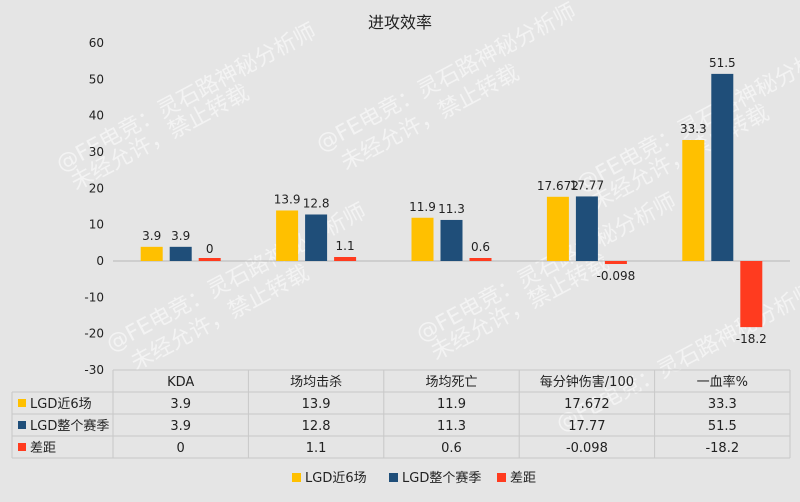 The width and height of the screenshot is (800, 502). I want to click on table-cell: 12.8, so click(316, 426).